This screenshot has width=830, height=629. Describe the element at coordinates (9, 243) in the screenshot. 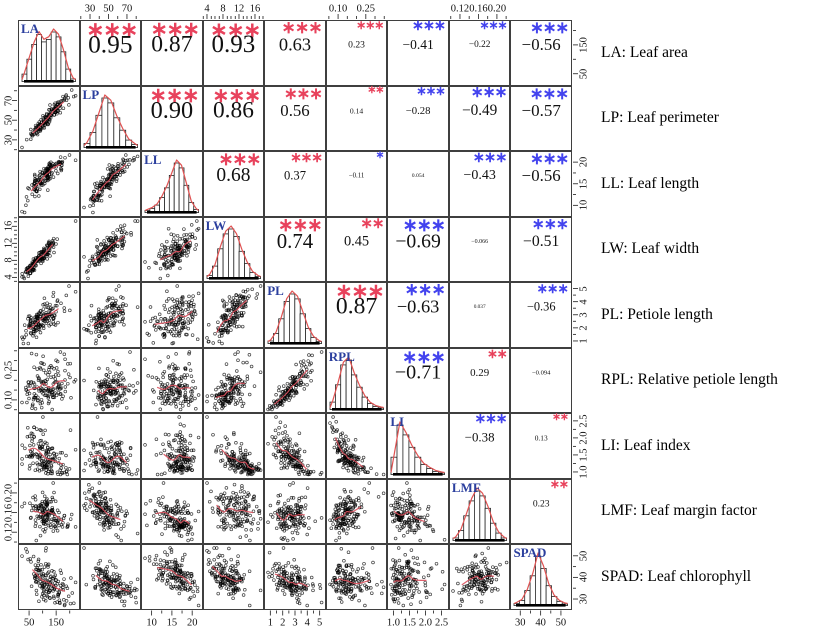

I see `axis-tick-label: 12` at that location.